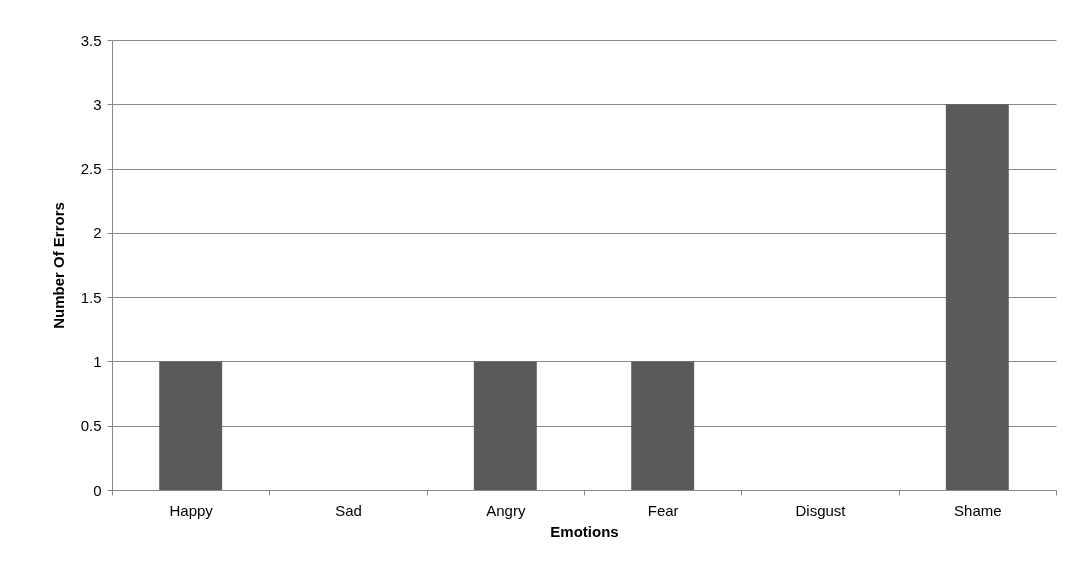  I want to click on x-tick-label: Fear, so click(663, 510).